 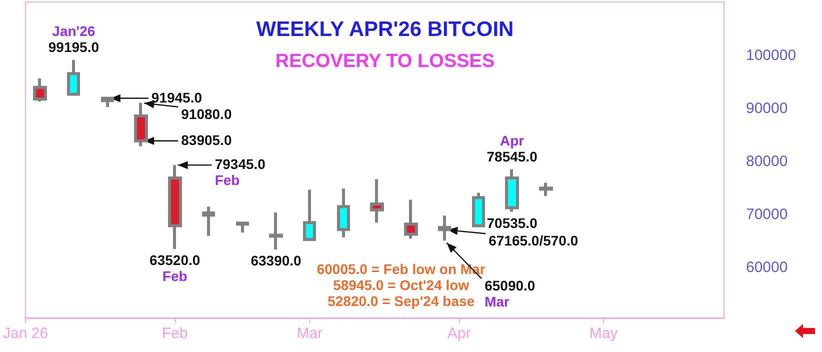 What do you see at coordinates (25, 333) in the screenshot?
I see `x-tick-label: Jan 26` at bounding box center [25, 333].